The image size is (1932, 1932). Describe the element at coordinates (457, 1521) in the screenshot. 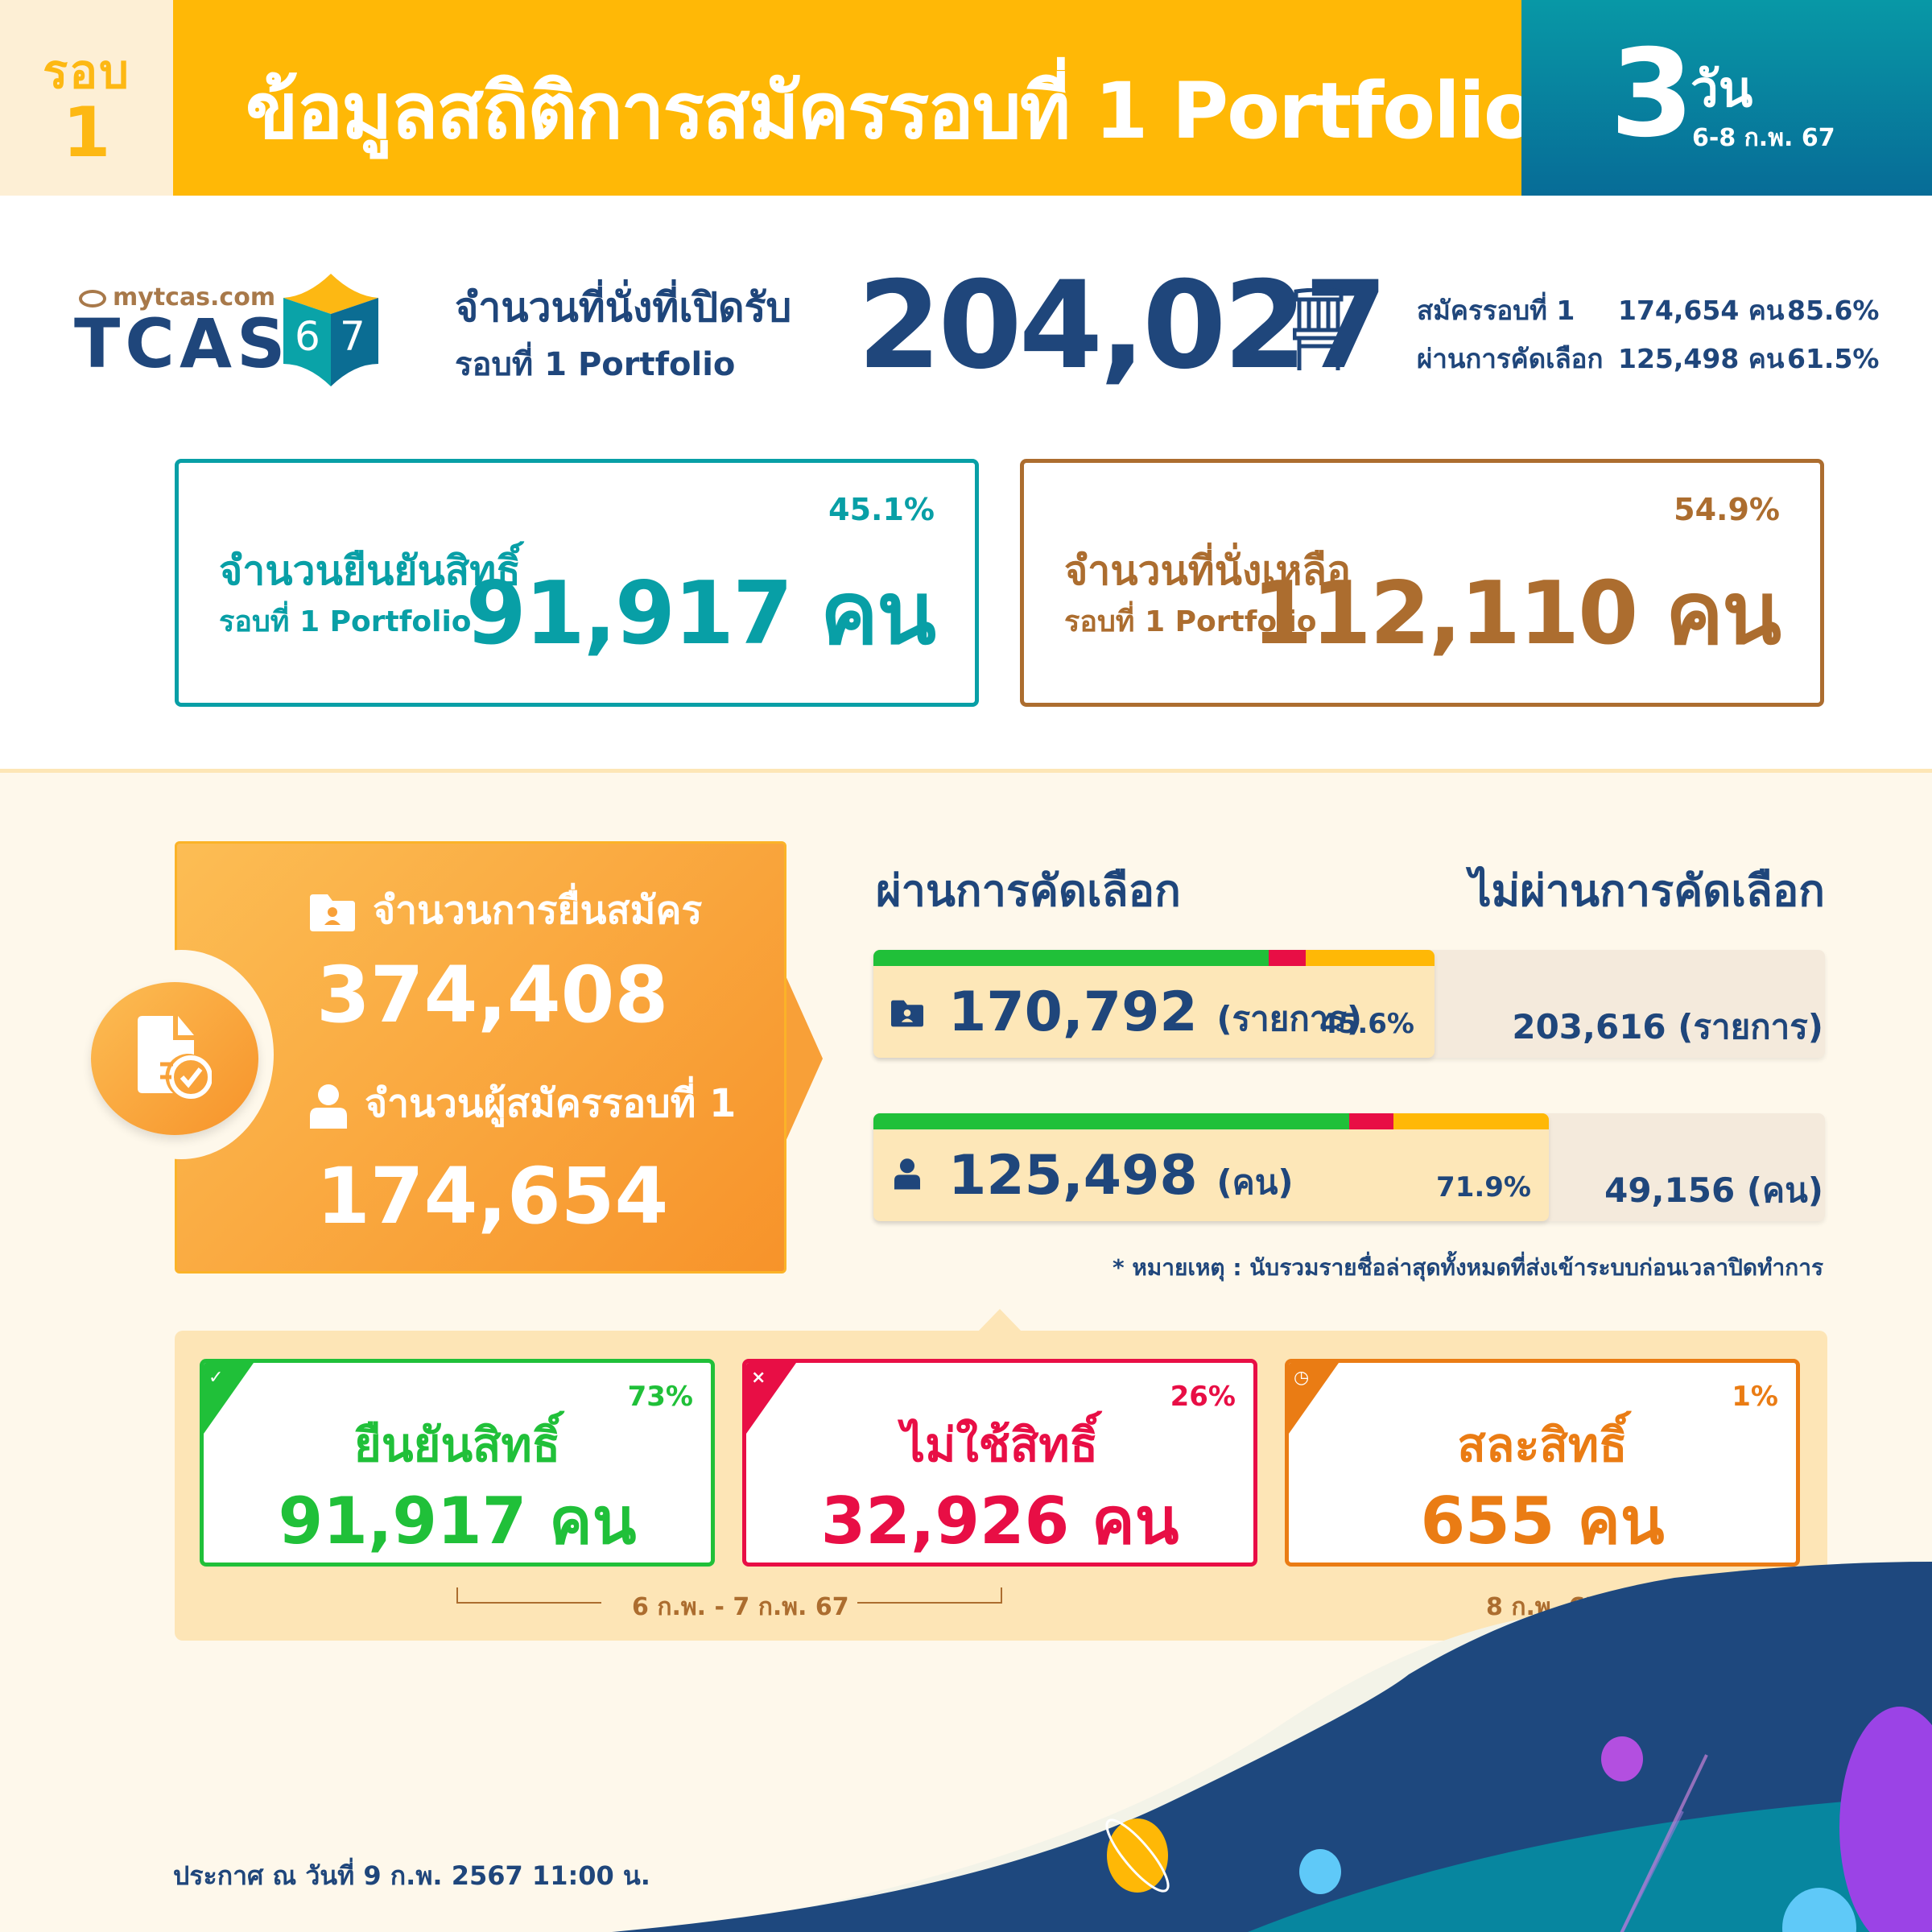

I see `status-value: 91,917 คน` at that location.